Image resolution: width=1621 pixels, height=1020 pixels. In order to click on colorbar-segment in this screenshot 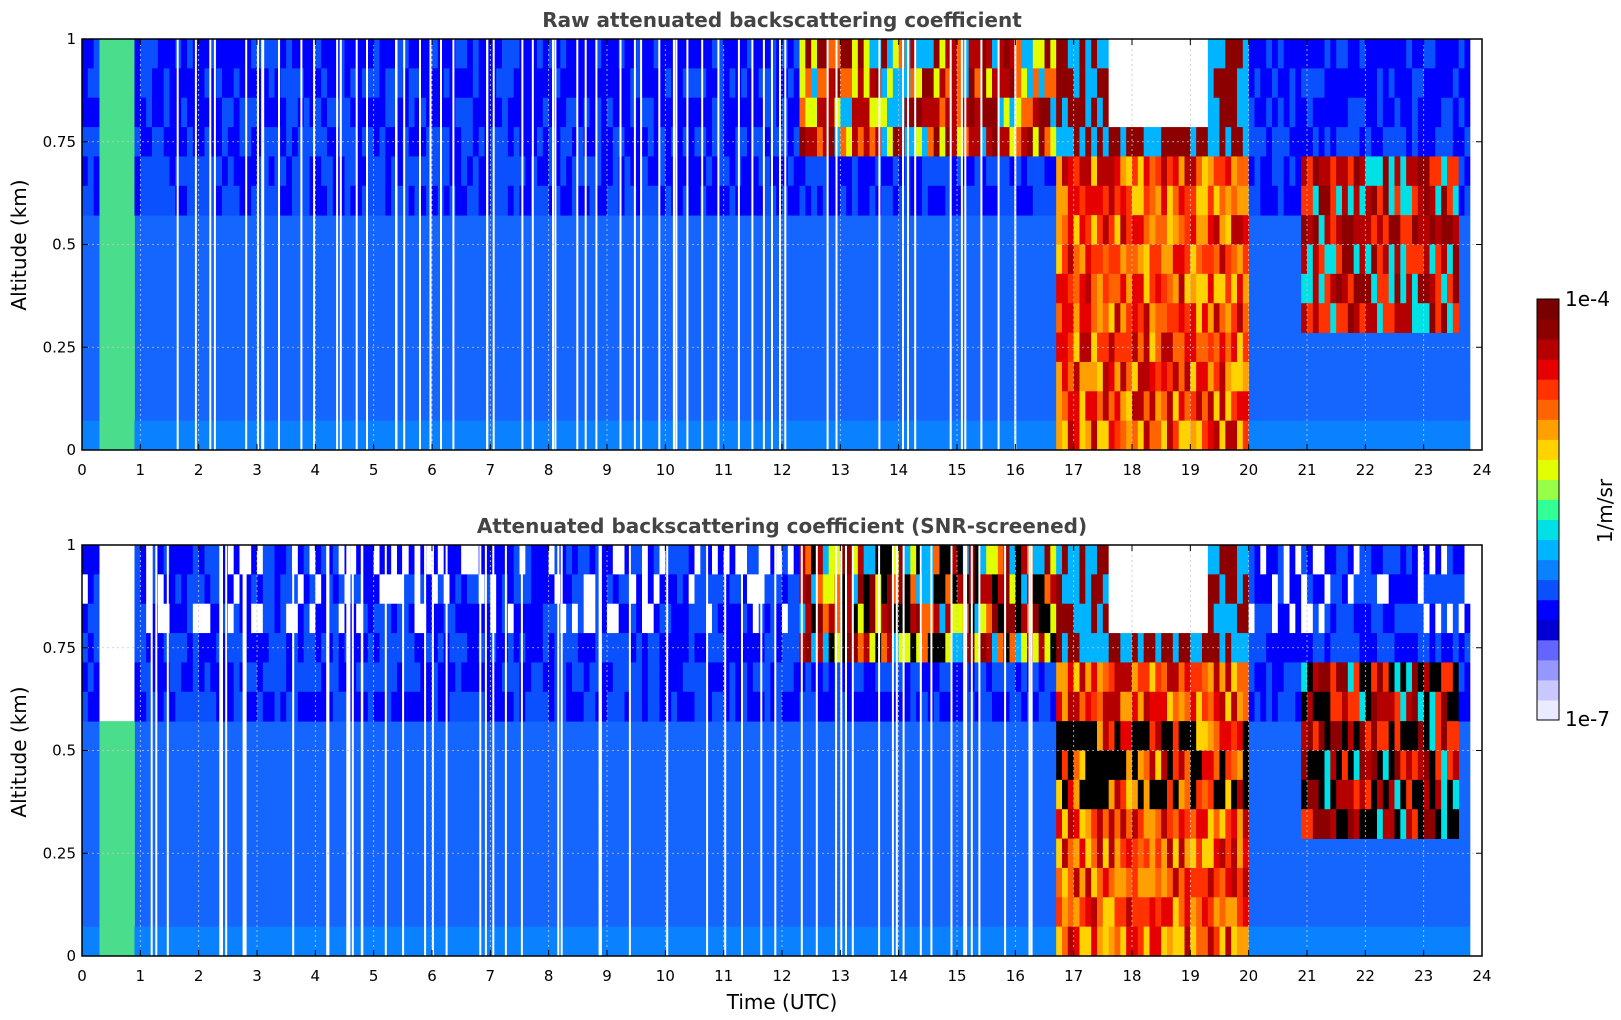, I will do `click(1548, 590)`.